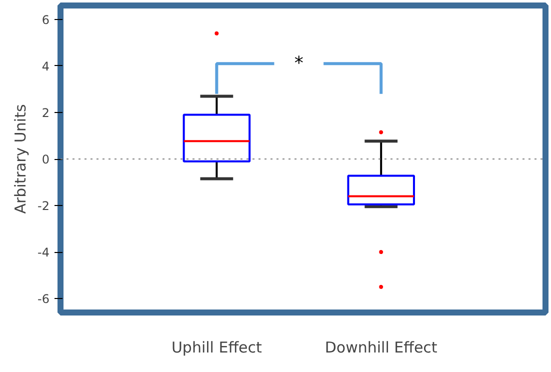 The image size is (551, 372). Describe the element at coordinates (46, 19) in the screenshot. I see `y-tick-label: 6` at that location.